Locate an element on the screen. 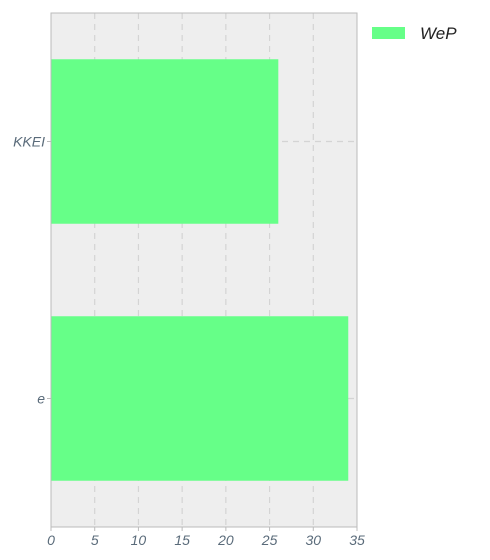 Image resolution: width=490 pixels, height=560 pixels. x-tick-label: 30 is located at coordinates (313, 540).